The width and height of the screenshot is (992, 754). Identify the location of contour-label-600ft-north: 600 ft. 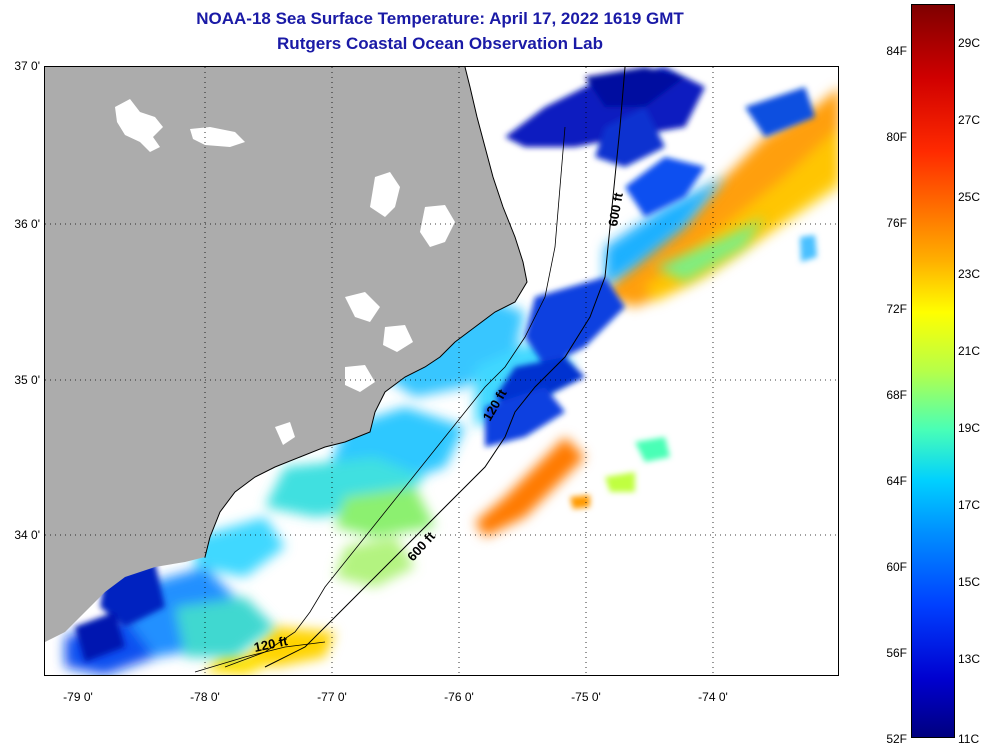
(615, 209).